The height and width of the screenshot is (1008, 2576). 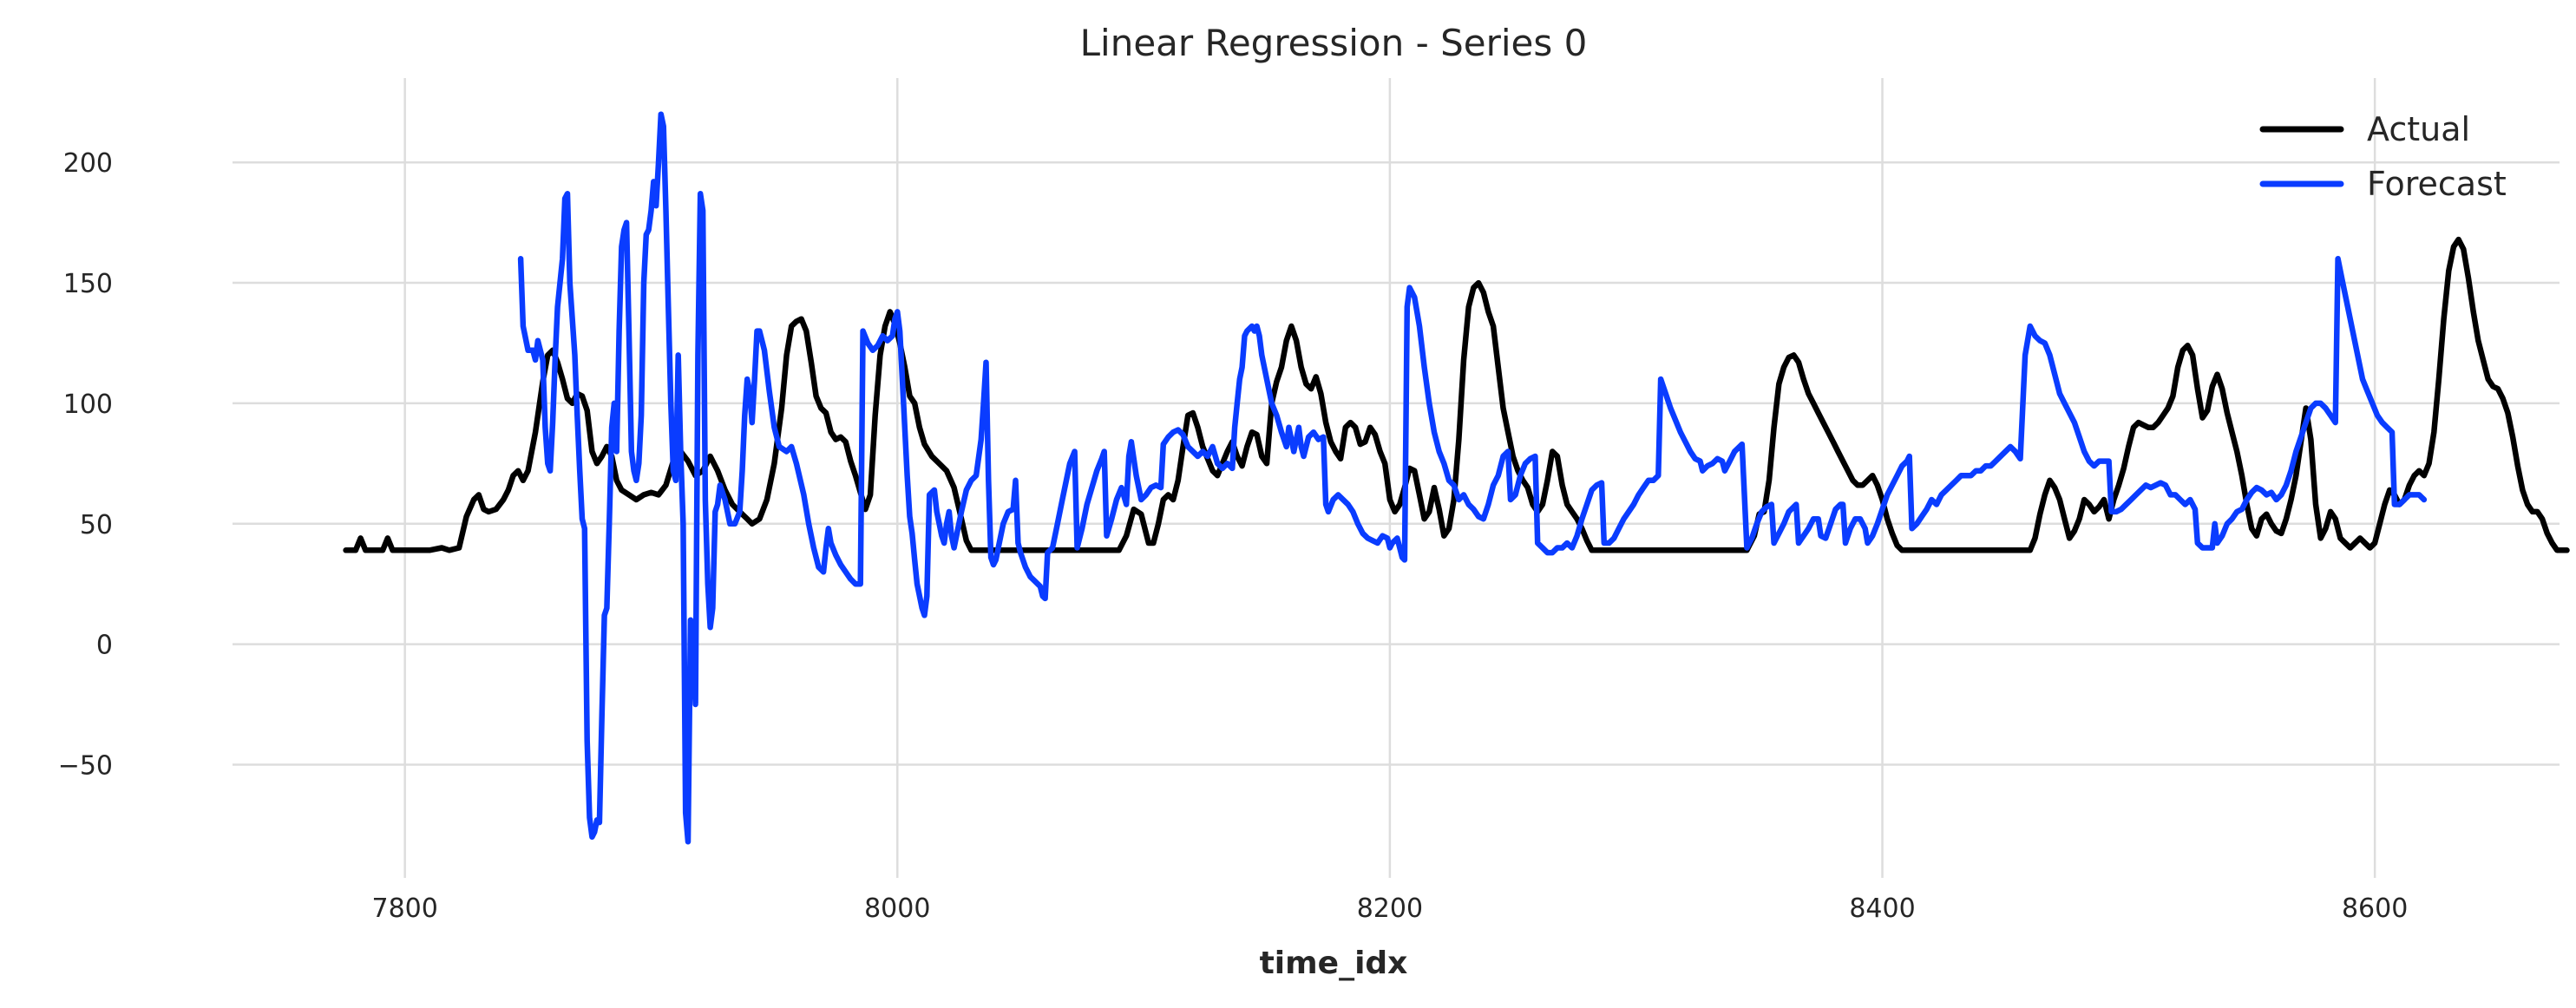 I want to click on legend-label-forecast: Forecast, so click(x=2437, y=184).